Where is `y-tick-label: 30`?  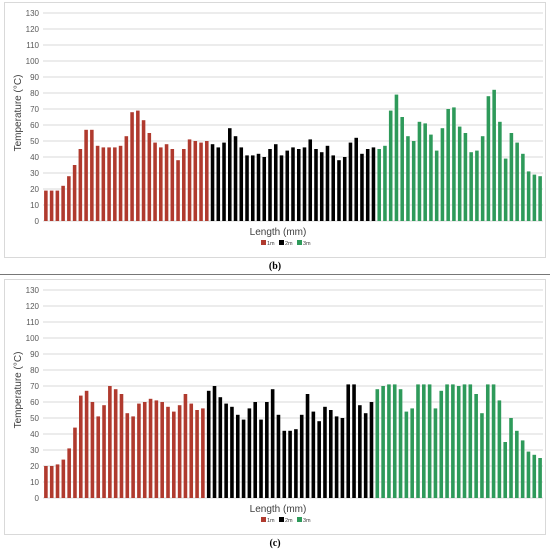
y-tick-label: 30 is located at coordinates (34, 450).